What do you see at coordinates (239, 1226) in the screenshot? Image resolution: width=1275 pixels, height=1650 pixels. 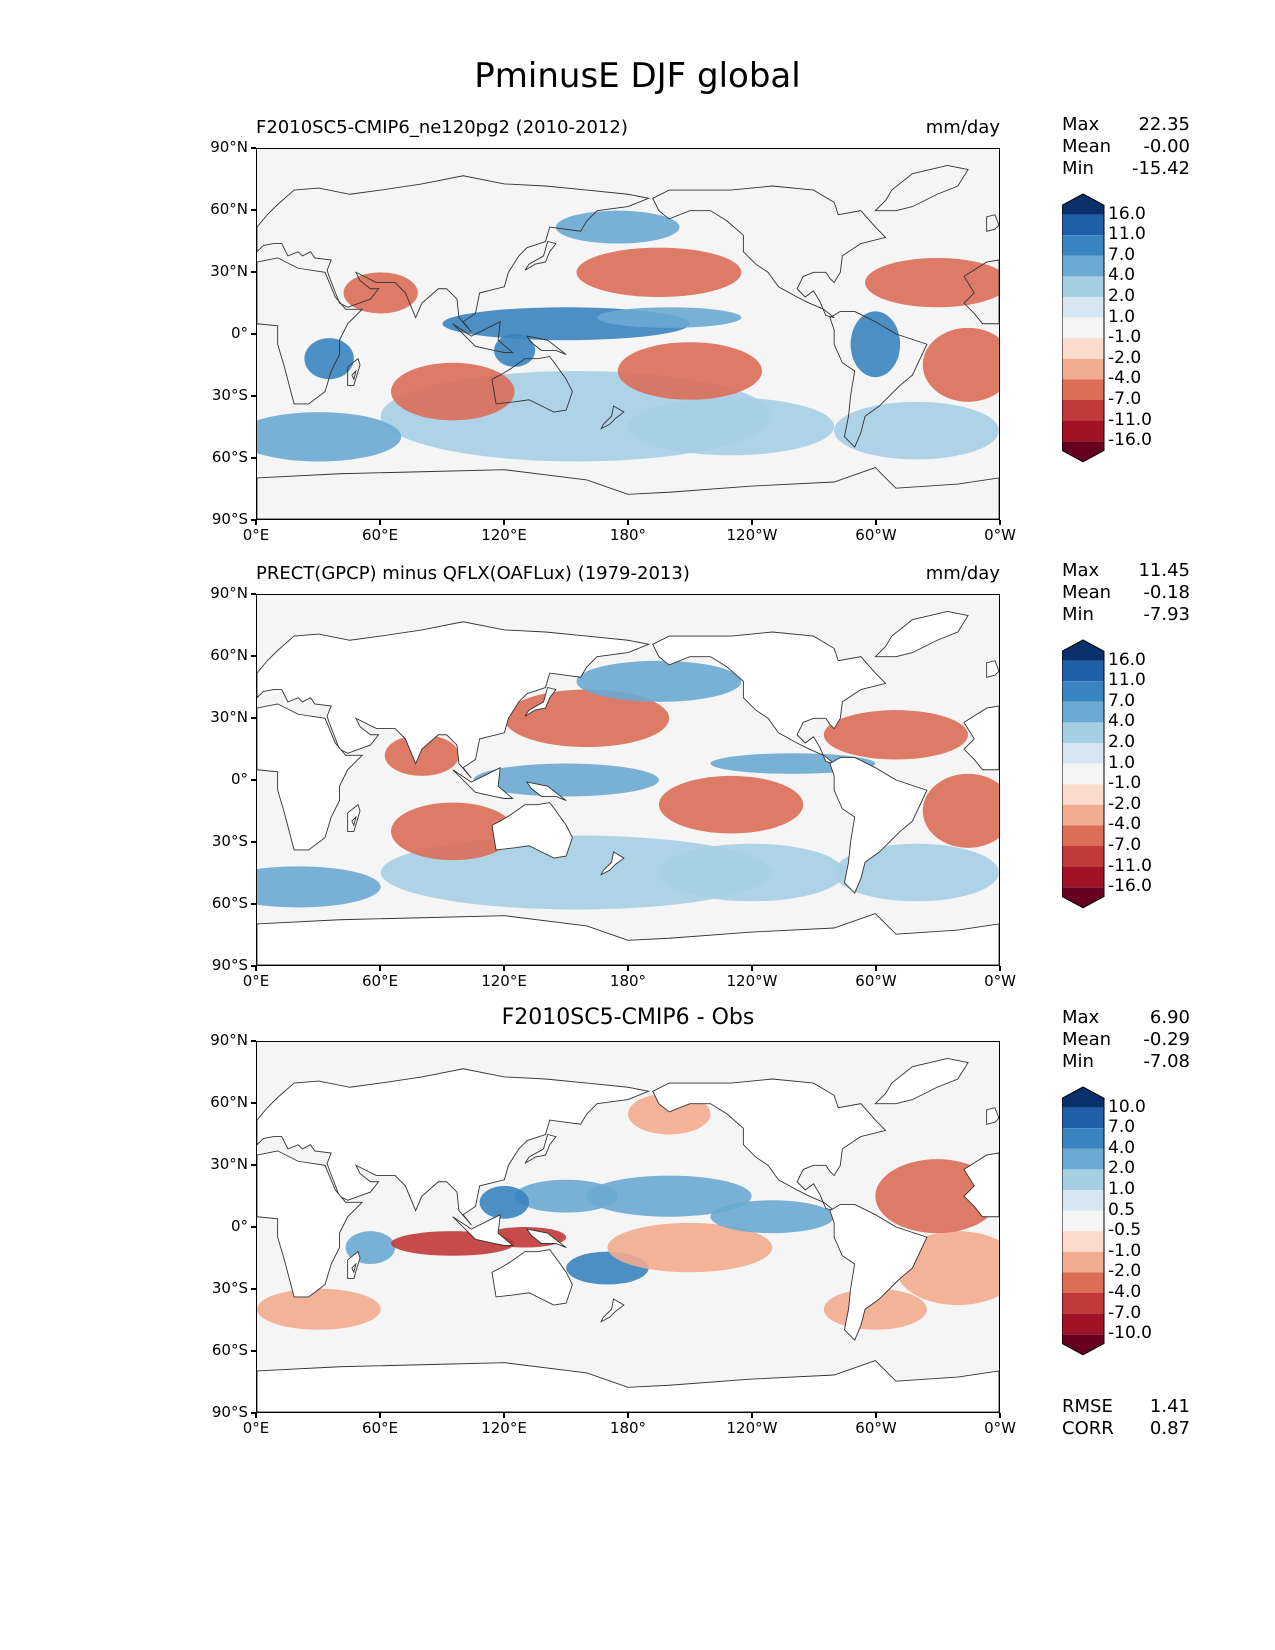 I see `y-tick-label: 0°` at bounding box center [239, 1226].